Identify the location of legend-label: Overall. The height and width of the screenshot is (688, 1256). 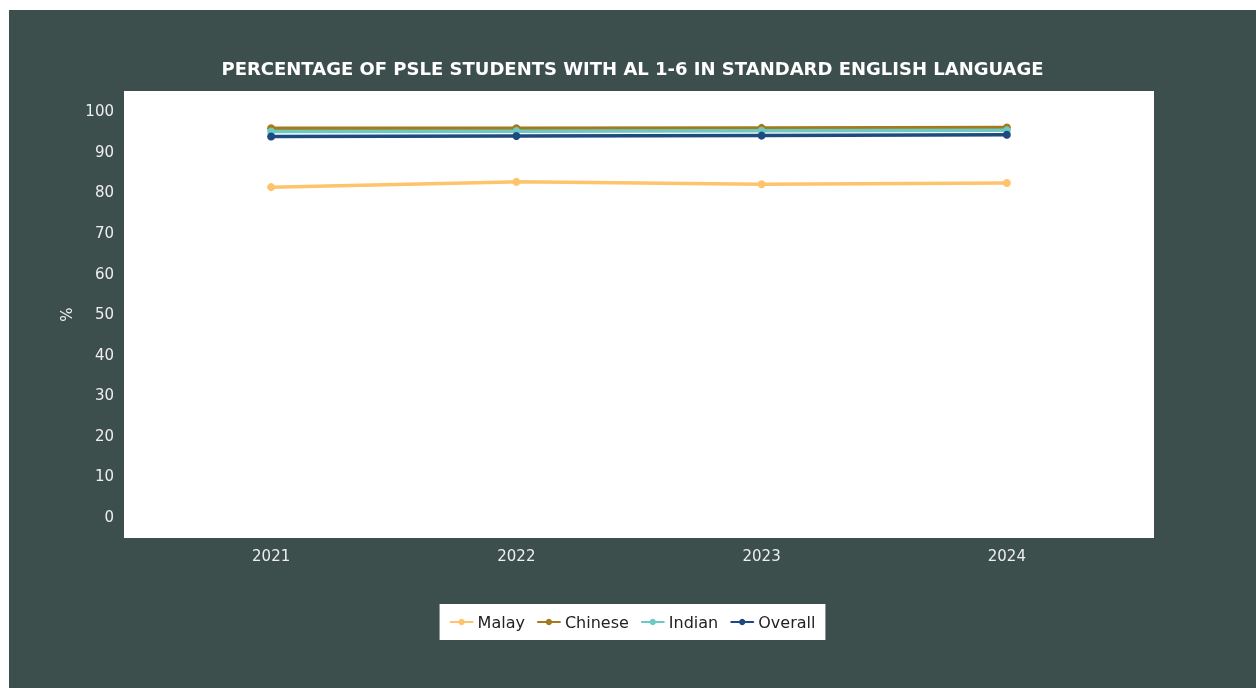
(787, 622).